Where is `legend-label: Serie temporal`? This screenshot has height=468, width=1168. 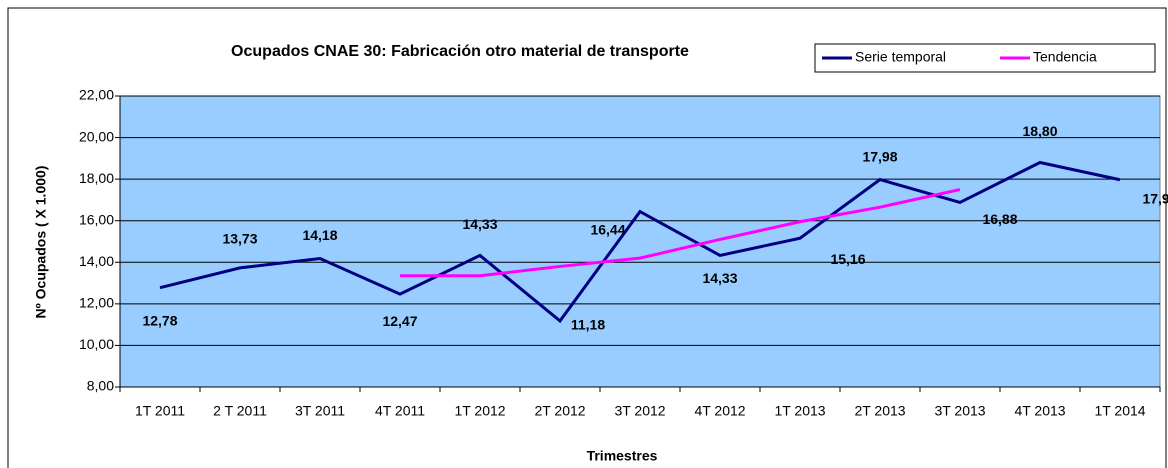 legend-label: Serie temporal is located at coordinates (900, 57).